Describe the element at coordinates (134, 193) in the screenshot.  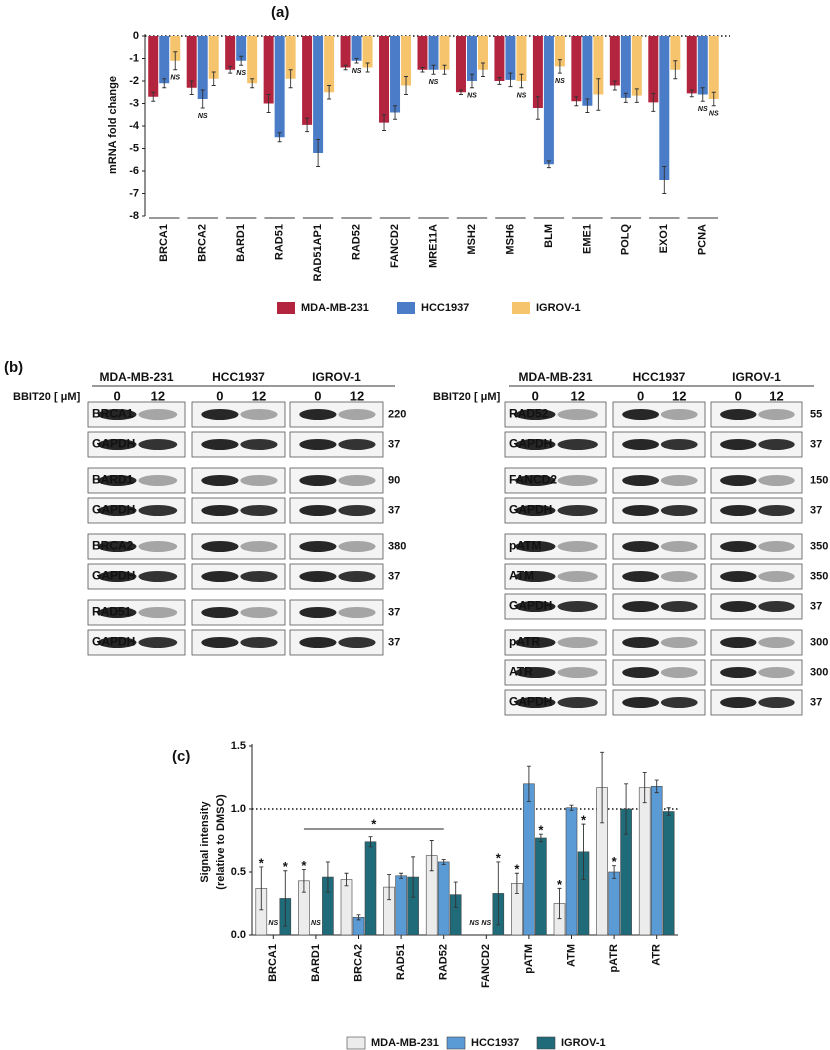
I see `y-tick-label: -7` at that location.